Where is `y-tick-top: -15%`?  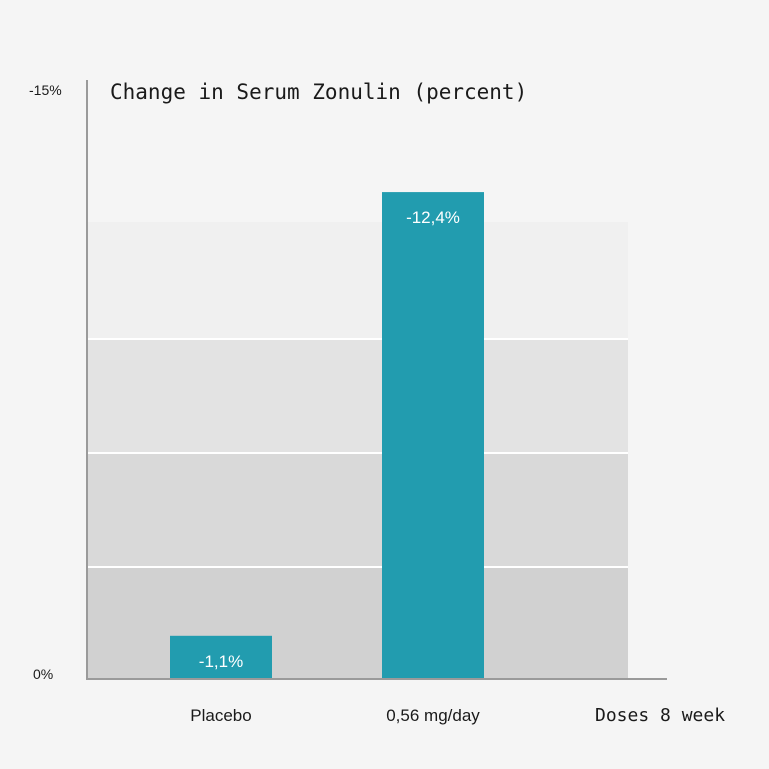 y-tick-top: -15% is located at coordinates (45, 90).